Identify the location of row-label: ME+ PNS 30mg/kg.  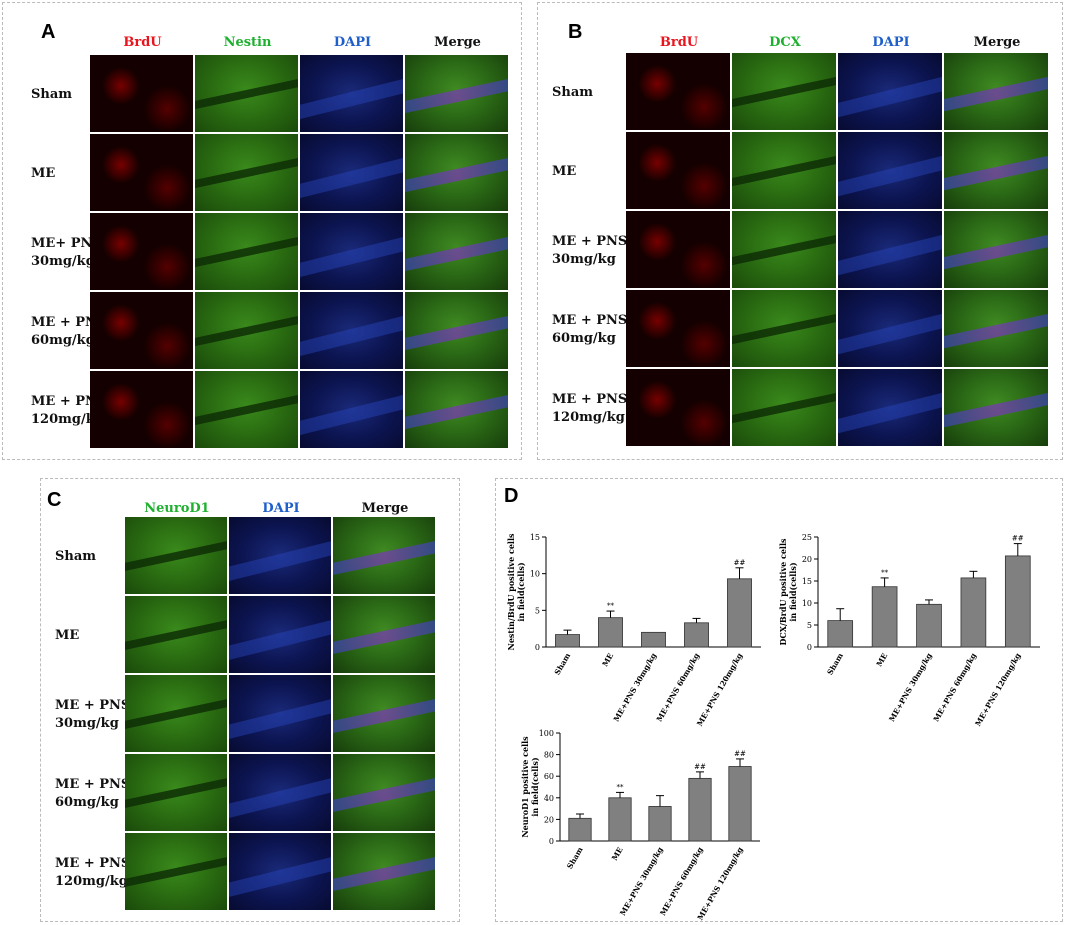
(66, 253).